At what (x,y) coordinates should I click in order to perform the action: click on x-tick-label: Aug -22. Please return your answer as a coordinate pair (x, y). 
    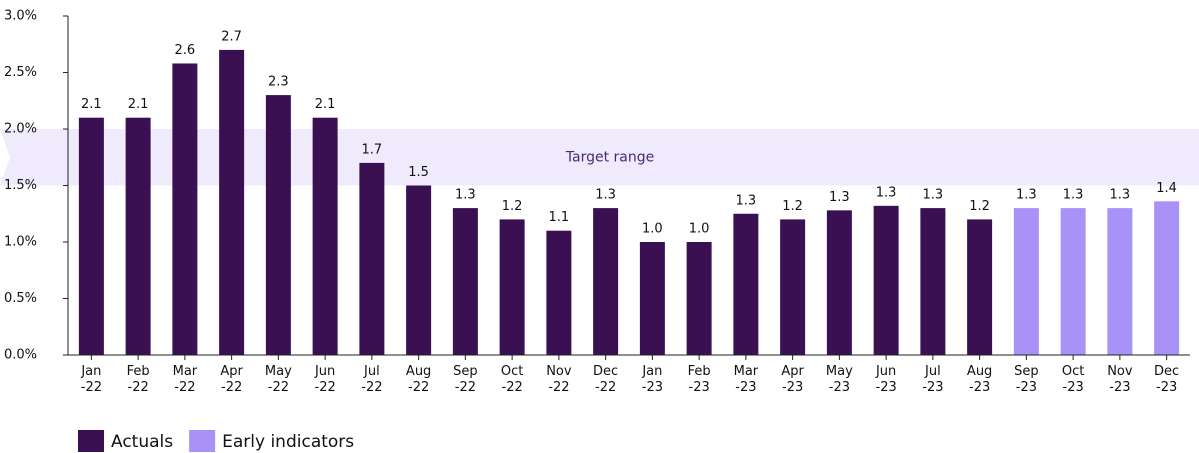
    Looking at the image, I should click on (418, 379).